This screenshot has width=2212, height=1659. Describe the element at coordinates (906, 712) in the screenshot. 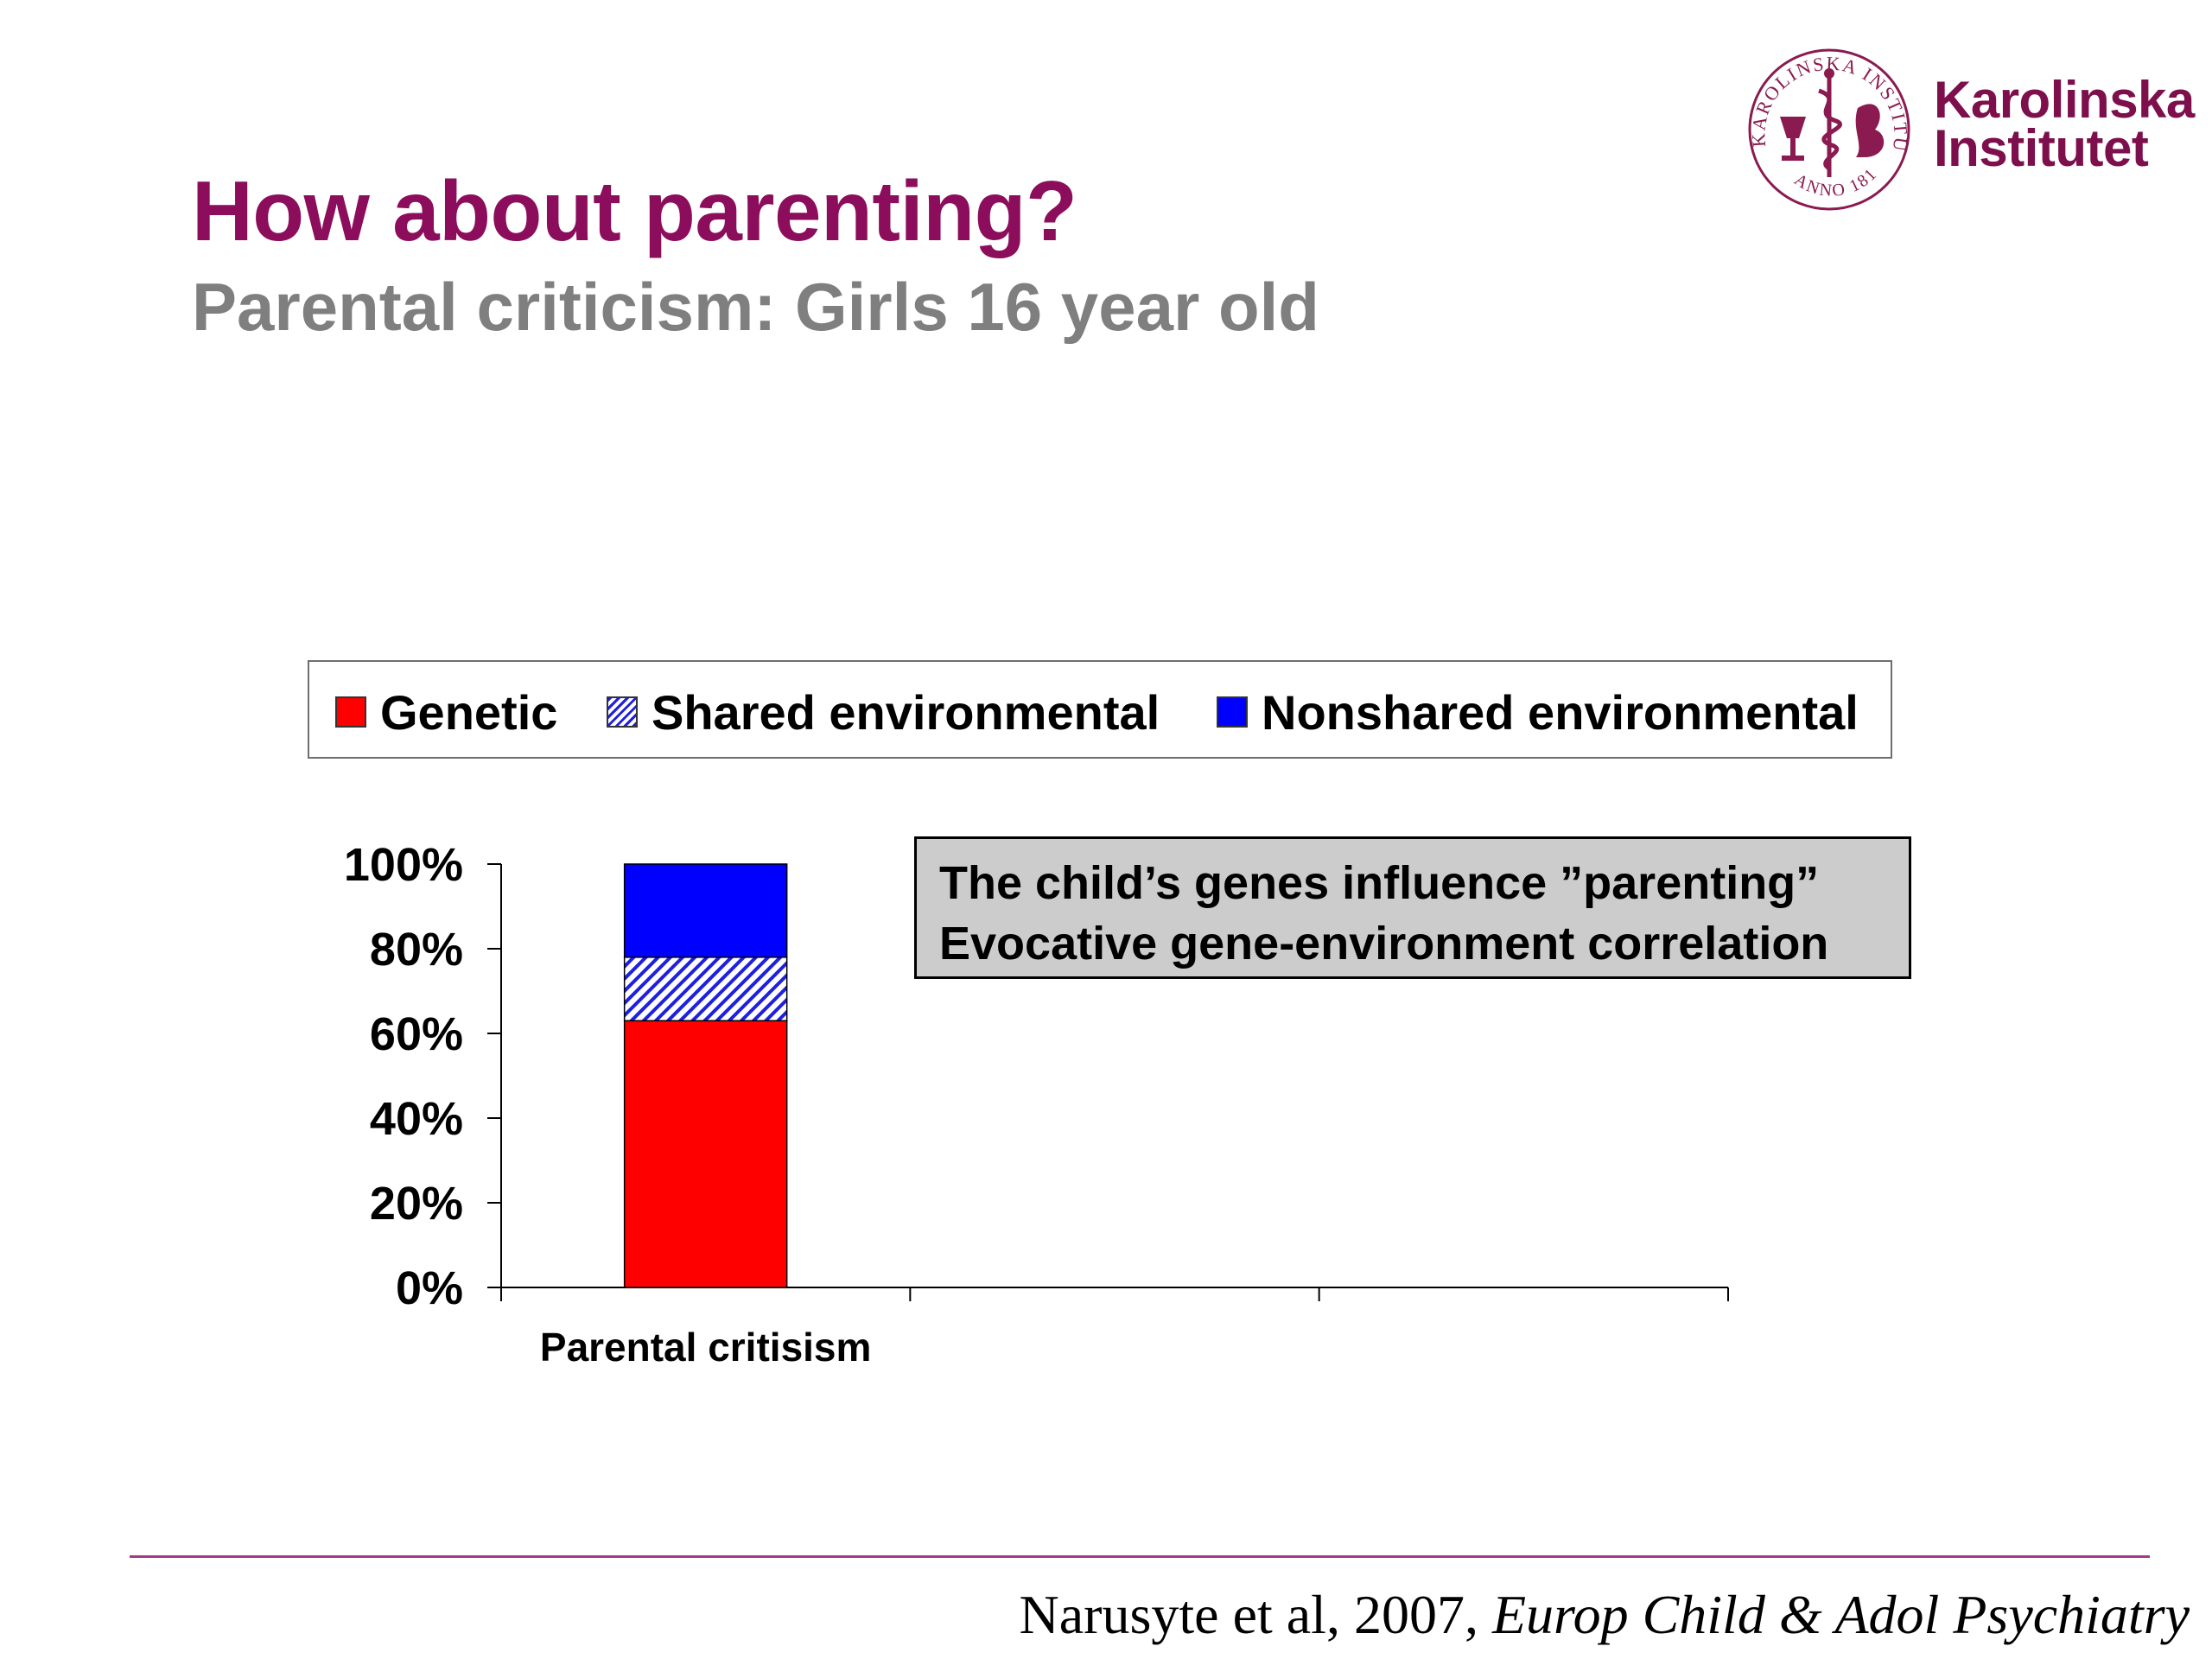

I see `legend-label-shared: Shared environmental` at that location.